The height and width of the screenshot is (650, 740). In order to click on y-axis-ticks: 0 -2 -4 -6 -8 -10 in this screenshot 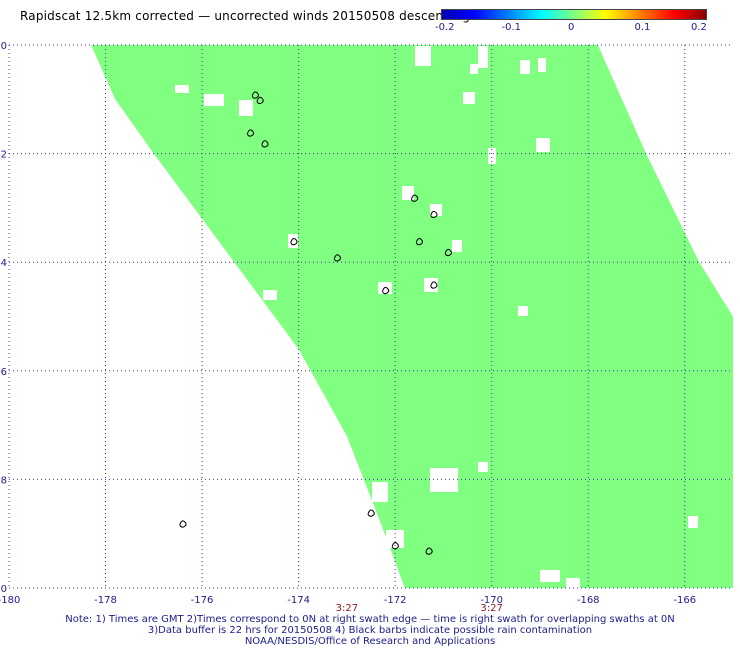, I will do `click(3, 318)`.